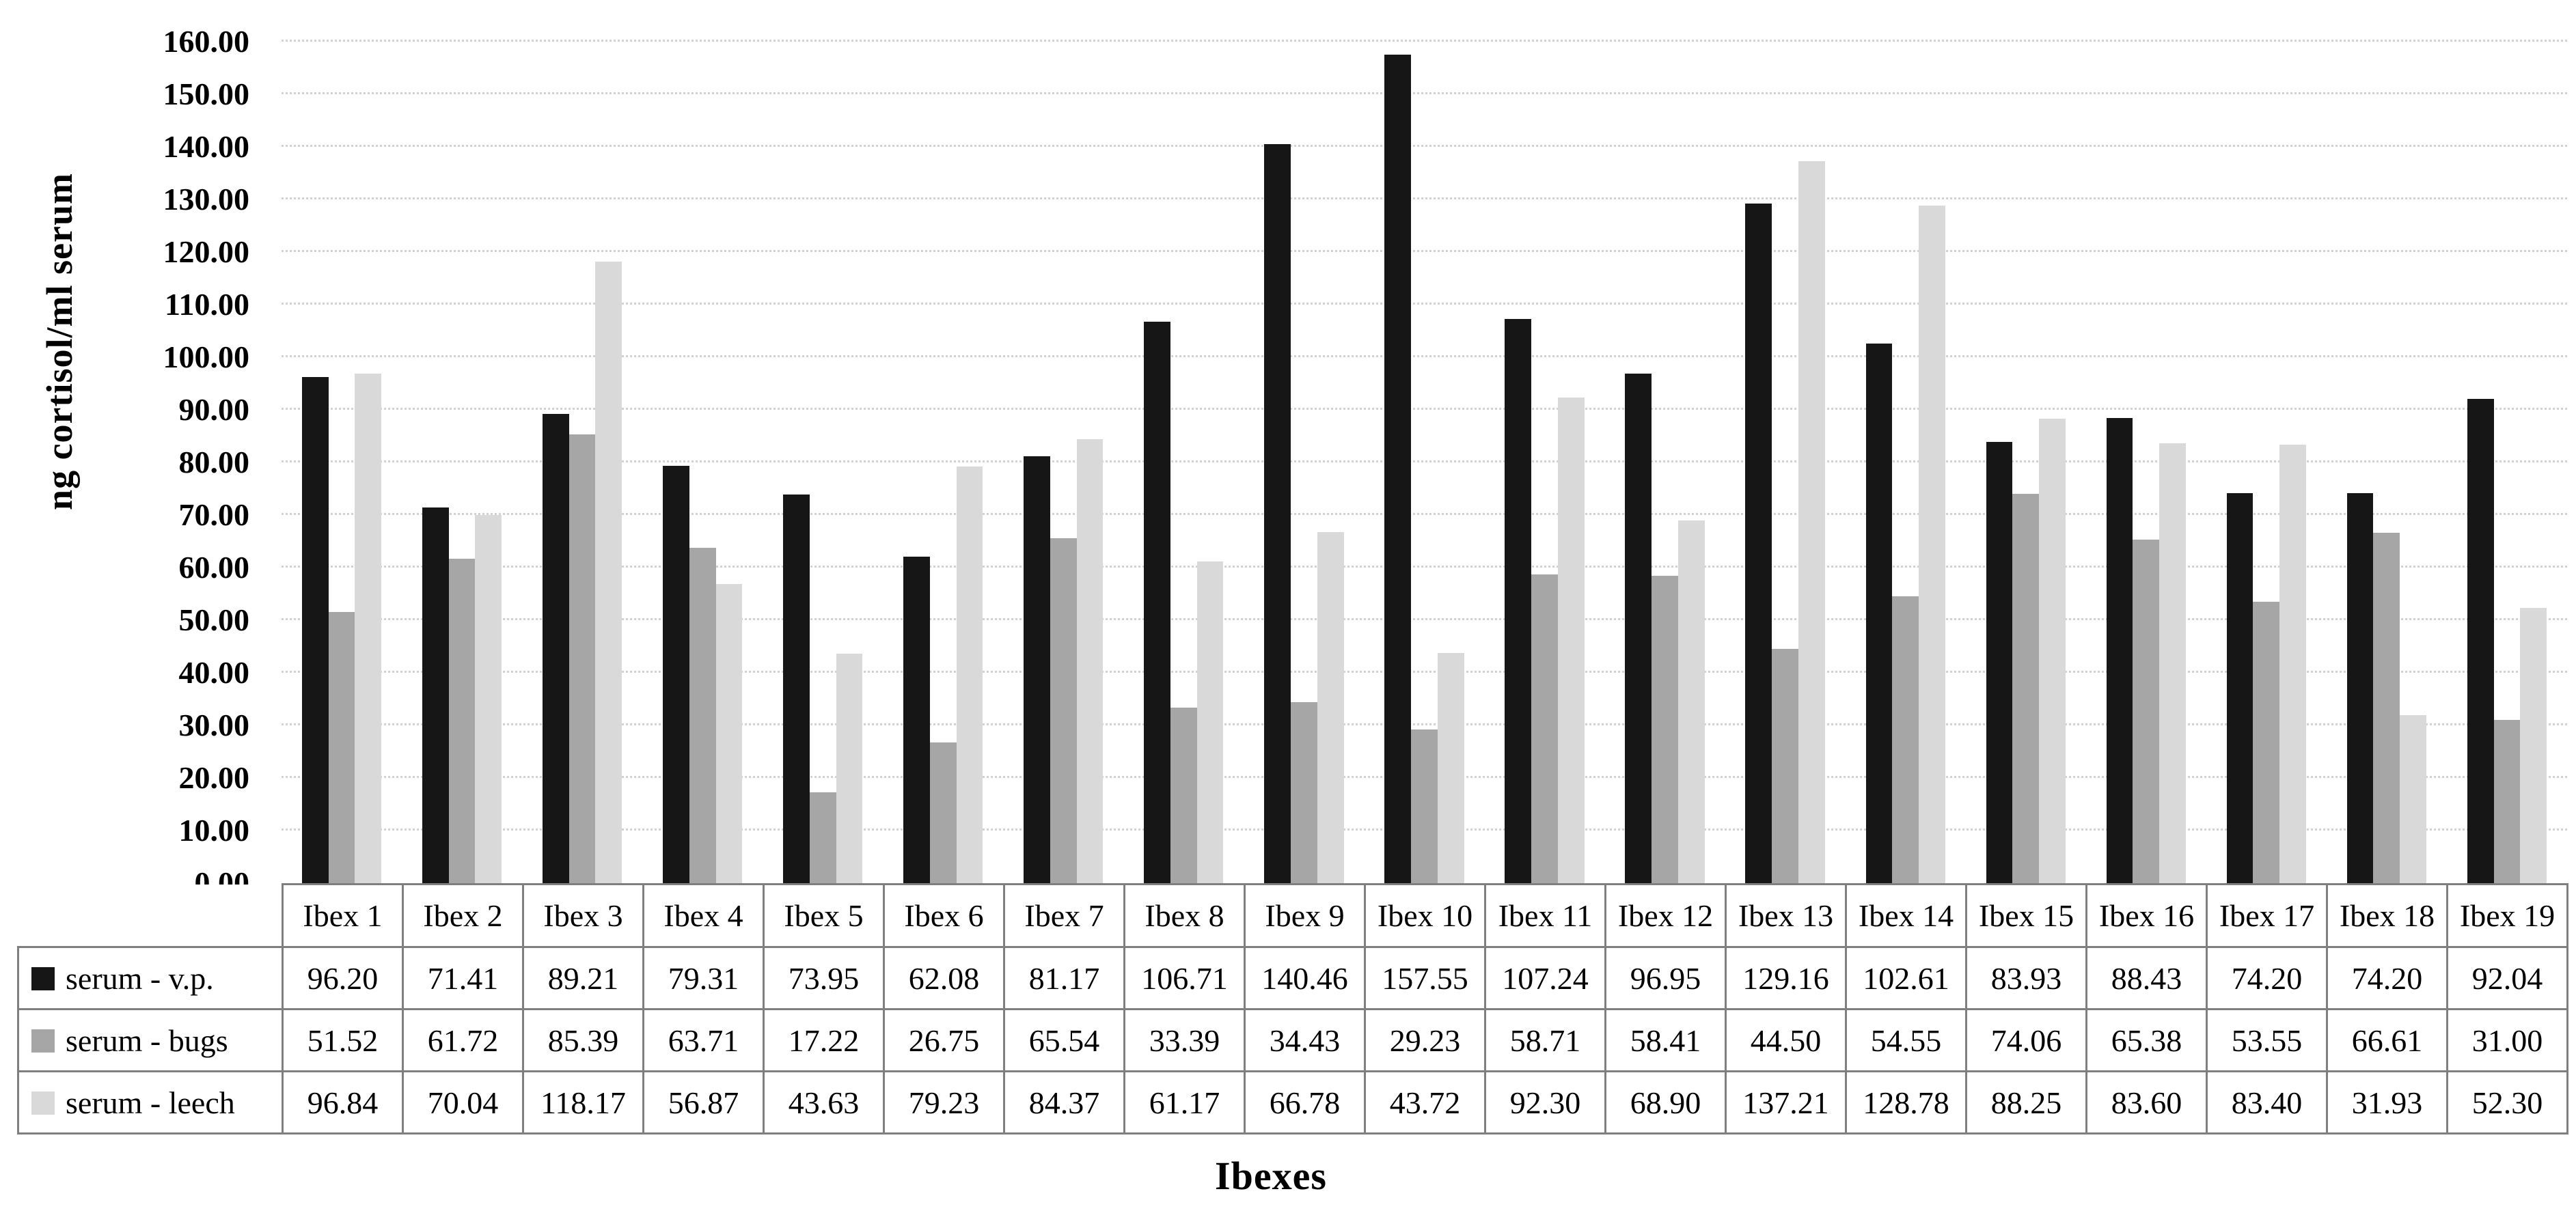 This screenshot has width=2576, height=1211. I want to click on value-cell: 81.17, so click(1064, 978).